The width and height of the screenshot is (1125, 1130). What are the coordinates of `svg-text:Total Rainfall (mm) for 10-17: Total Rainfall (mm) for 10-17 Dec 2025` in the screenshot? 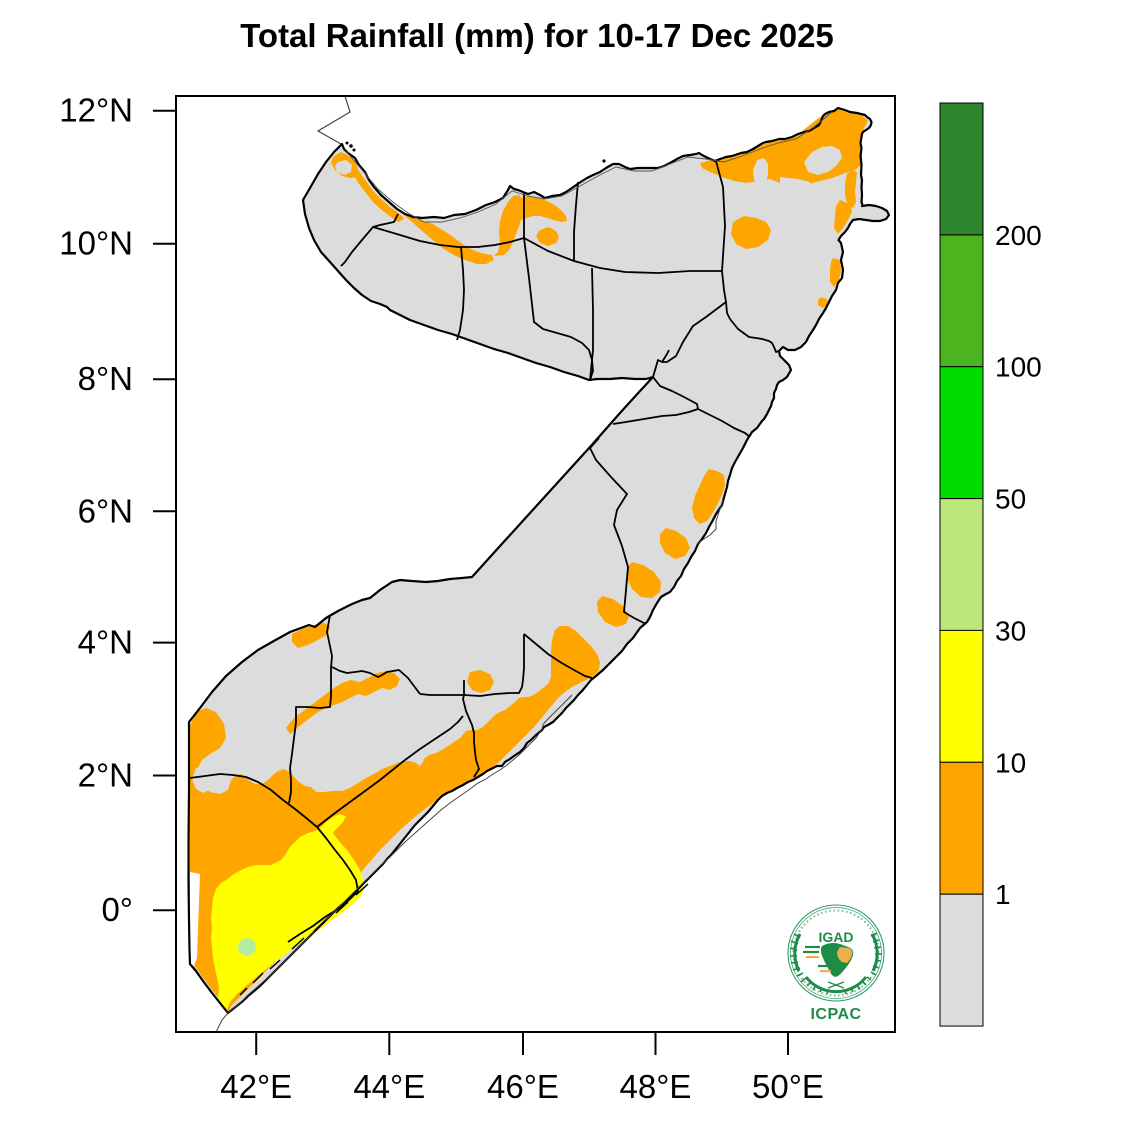 It's located at (537, 35).